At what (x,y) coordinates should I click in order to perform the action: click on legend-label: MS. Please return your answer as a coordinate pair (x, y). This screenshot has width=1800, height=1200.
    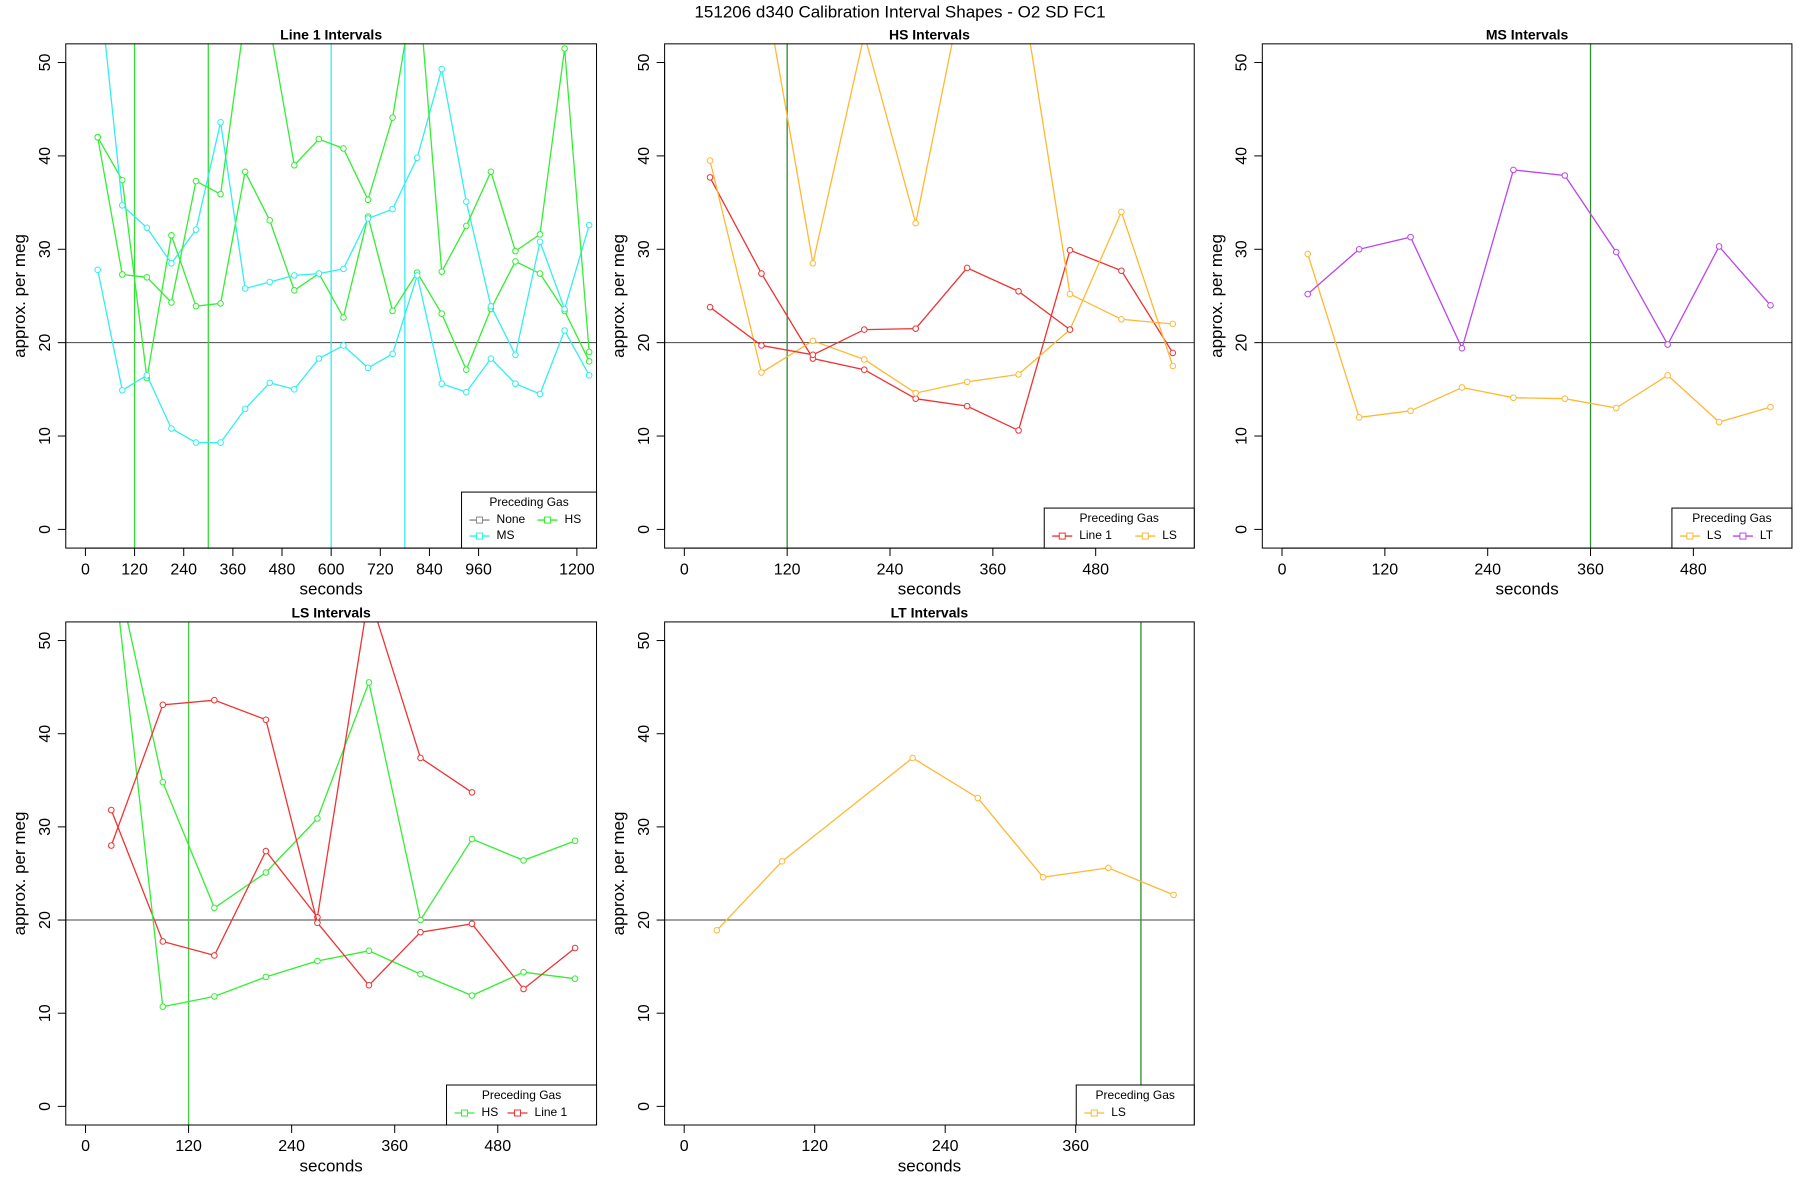
    Looking at the image, I should click on (506, 535).